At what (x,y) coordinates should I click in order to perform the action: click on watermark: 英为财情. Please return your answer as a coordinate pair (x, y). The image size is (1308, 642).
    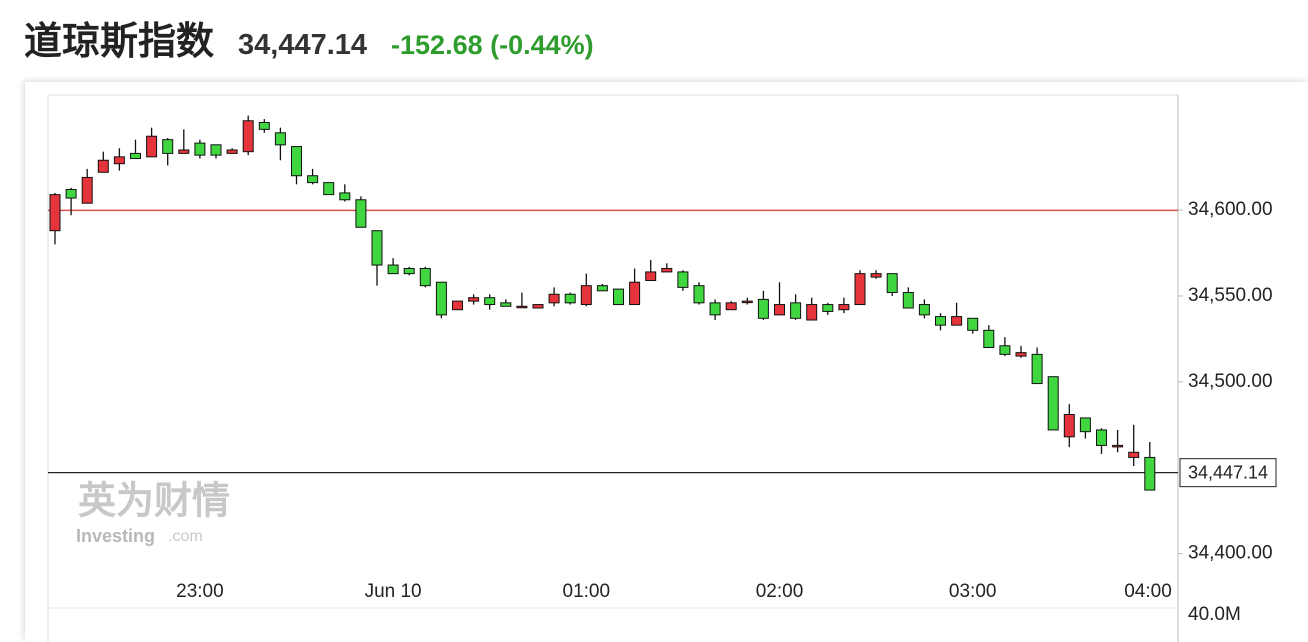
    Looking at the image, I should click on (154, 501).